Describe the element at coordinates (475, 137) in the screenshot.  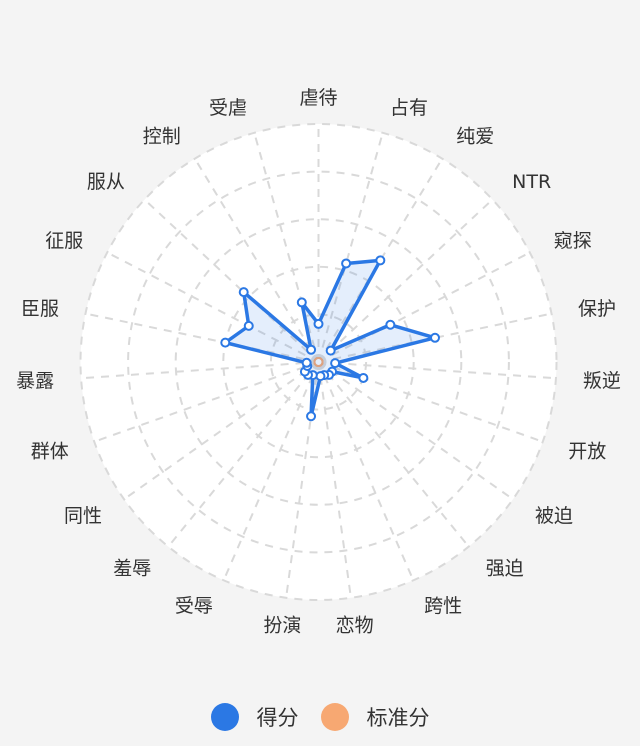
I see `axis-label: 纯爱` at that location.